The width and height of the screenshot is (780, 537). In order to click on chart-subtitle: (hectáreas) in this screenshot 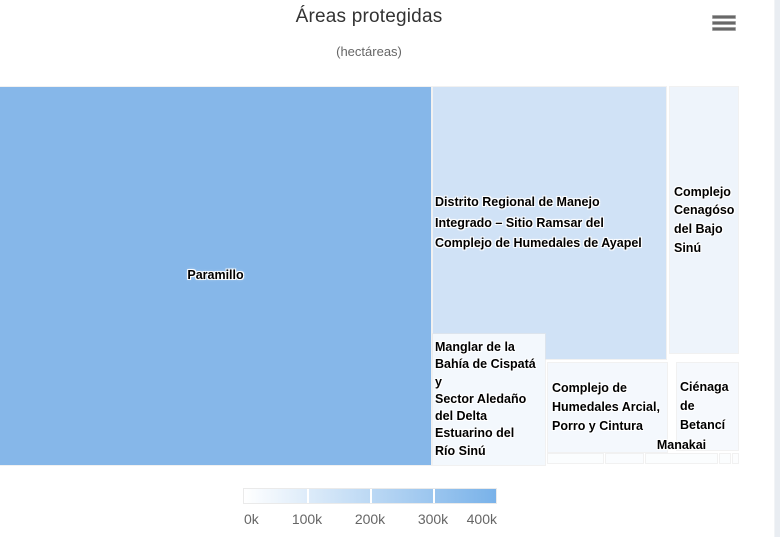, I will do `click(369, 51)`.